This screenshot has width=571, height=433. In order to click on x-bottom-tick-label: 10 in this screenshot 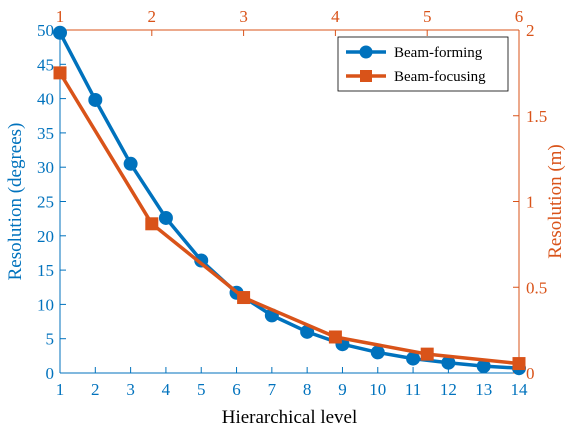, I will do `click(377, 389)`.